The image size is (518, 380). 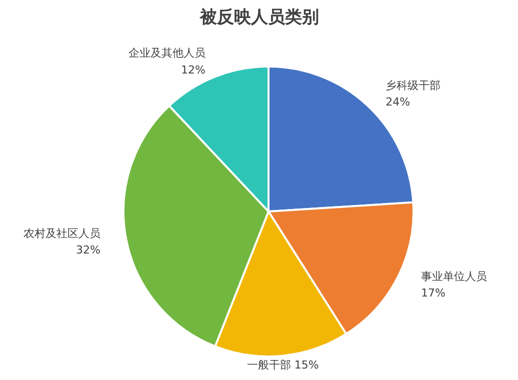 I want to click on data-label: 17%, so click(x=433, y=293).